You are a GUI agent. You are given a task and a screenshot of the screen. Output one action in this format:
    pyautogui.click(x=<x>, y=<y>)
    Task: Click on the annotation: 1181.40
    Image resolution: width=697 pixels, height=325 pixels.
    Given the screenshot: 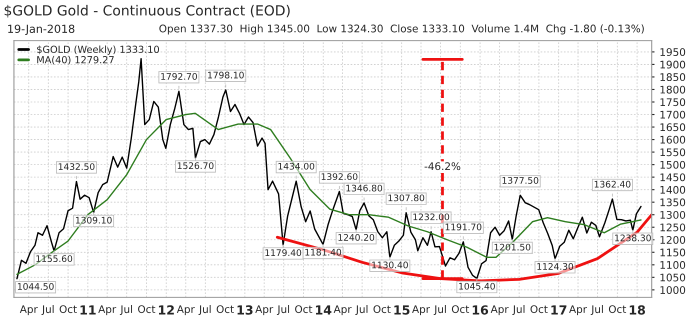 What is the action you would take?
    pyautogui.click(x=323, y=252)
    